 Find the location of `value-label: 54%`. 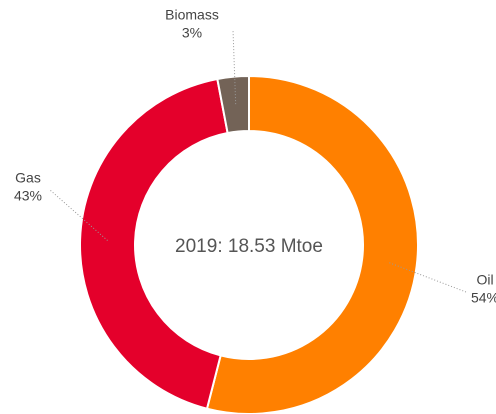

value-label: 54% is located at coordinates (483, 298).